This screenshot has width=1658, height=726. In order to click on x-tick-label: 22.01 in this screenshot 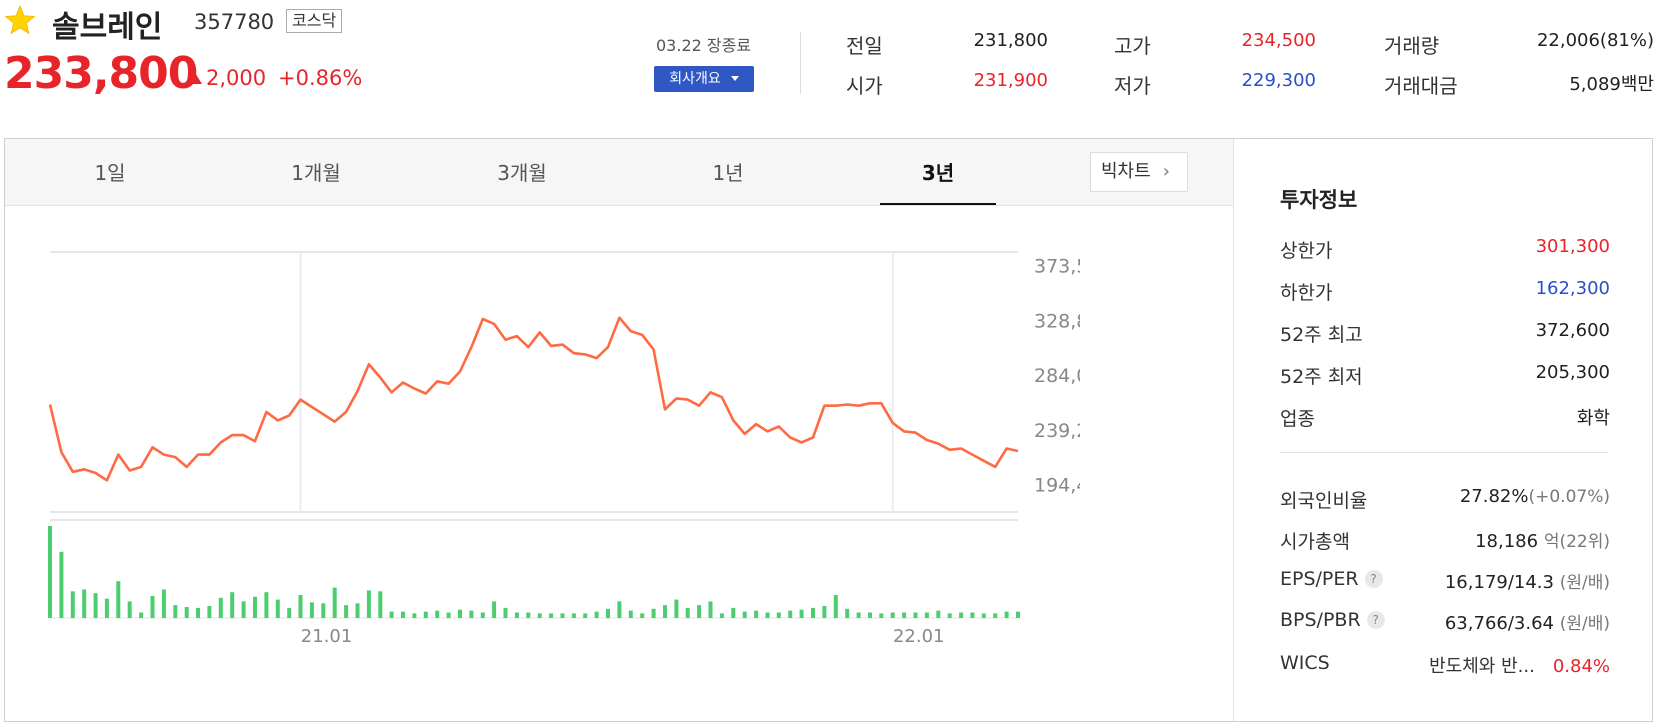, I will do `click(919, 636)`.